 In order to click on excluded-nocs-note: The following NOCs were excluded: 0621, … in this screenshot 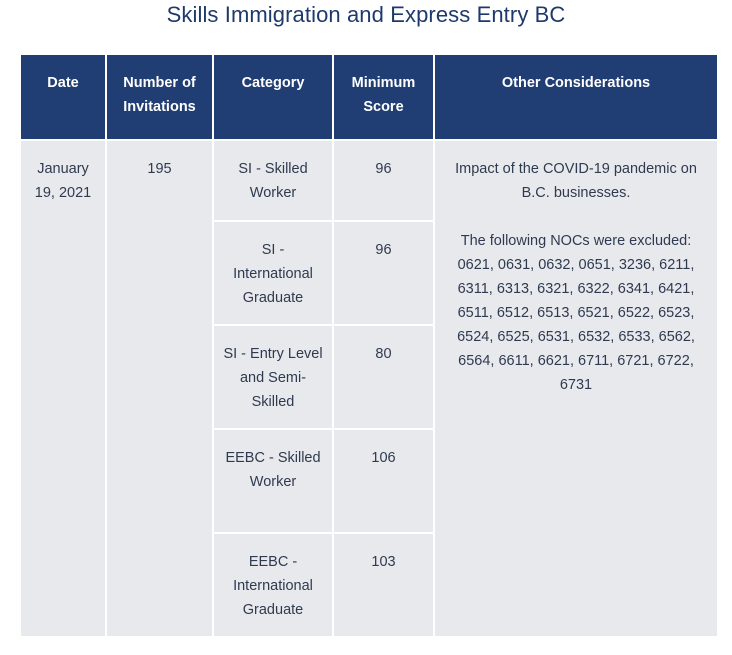, I will do `click(576, 313)`.